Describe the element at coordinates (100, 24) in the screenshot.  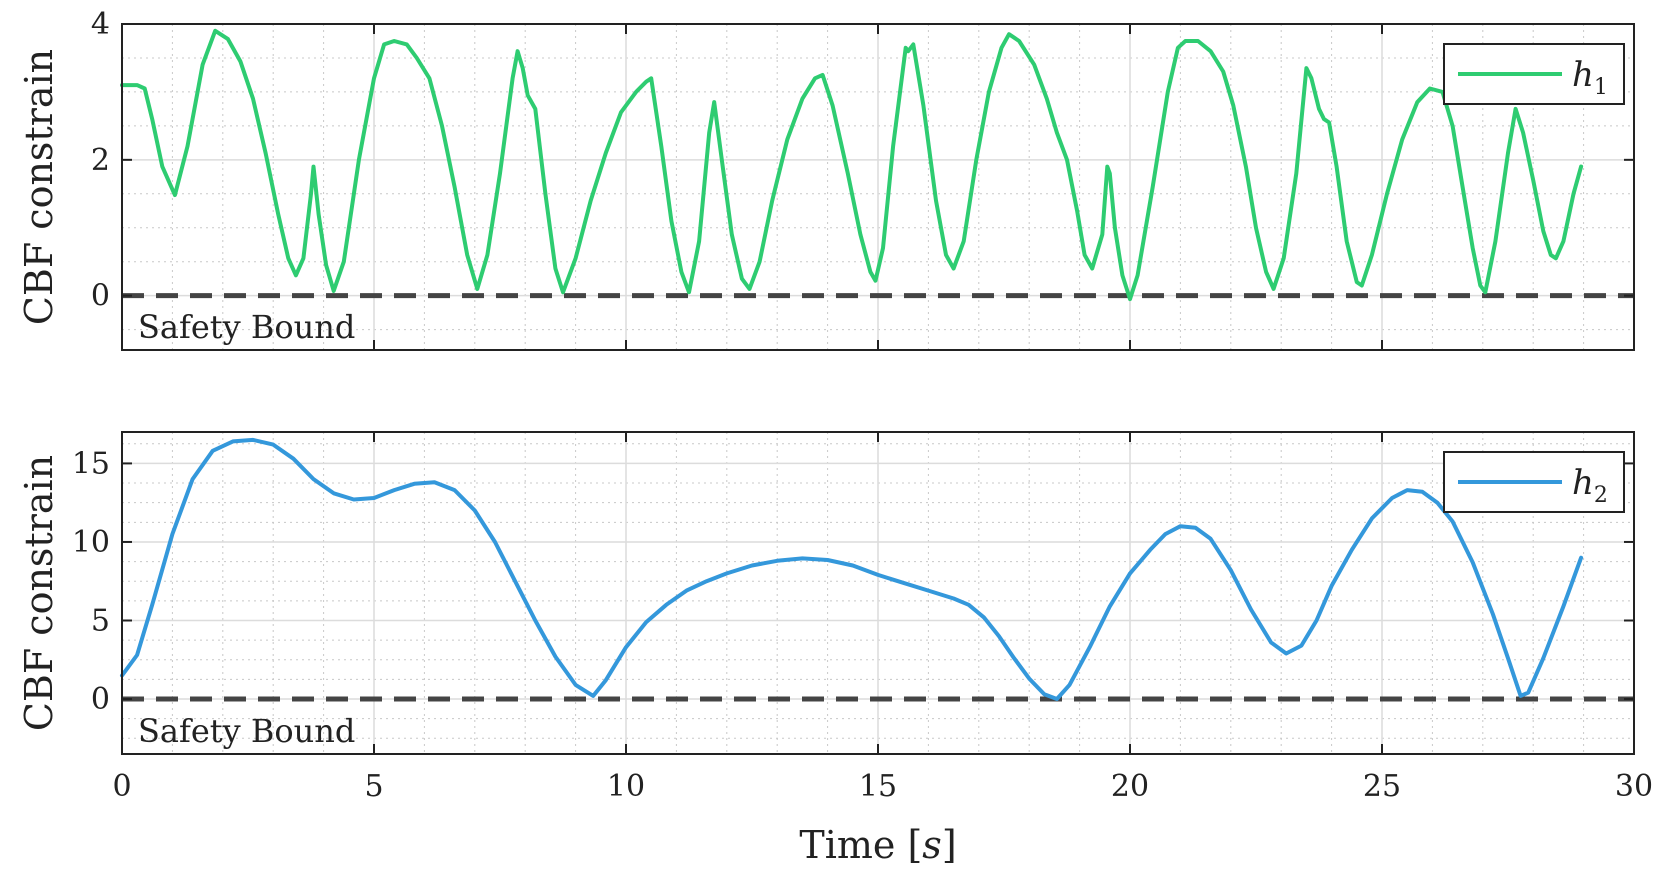
I see `y-tick-label: 4` at that location.